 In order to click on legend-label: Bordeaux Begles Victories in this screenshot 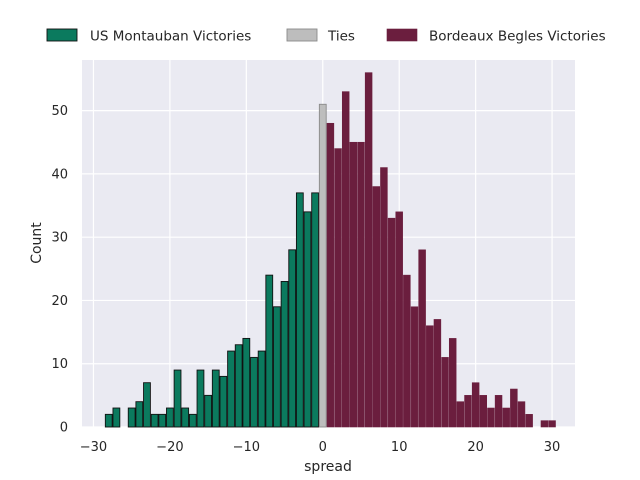, I will do `click(517, 37)`.